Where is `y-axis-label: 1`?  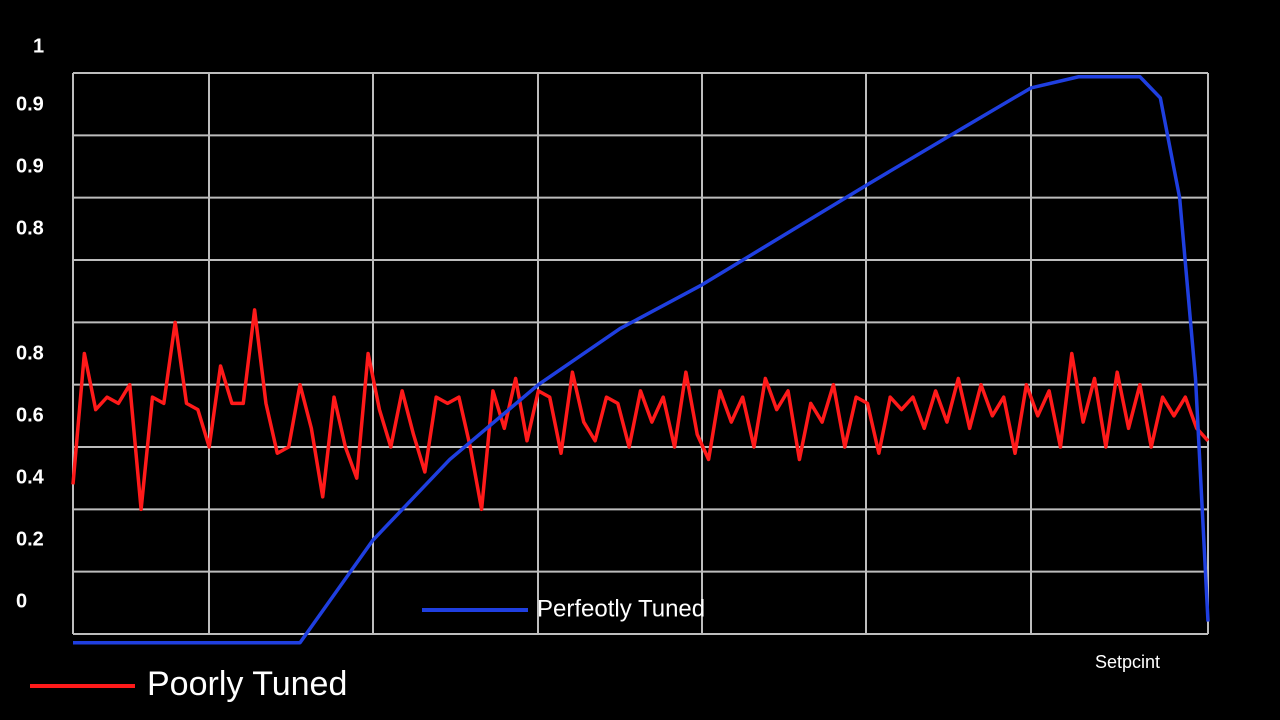 y-axis-label: 1 is located at coordinates (38, 46).